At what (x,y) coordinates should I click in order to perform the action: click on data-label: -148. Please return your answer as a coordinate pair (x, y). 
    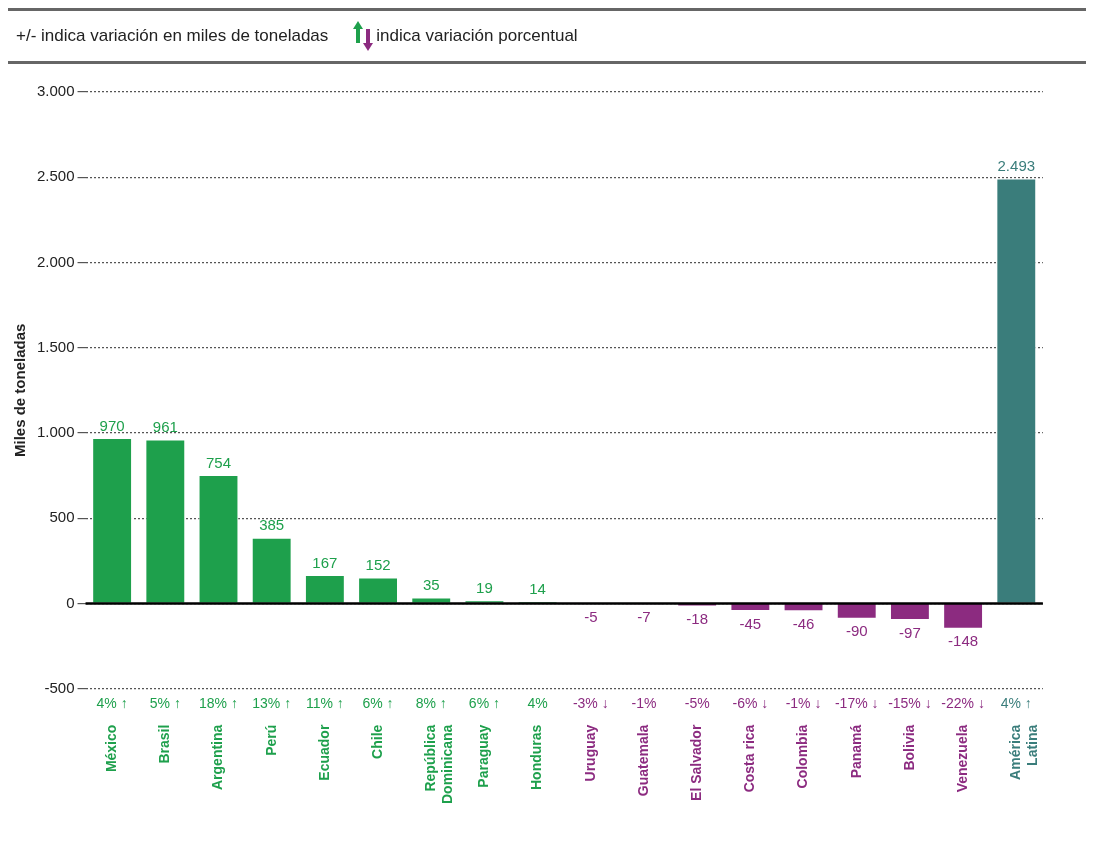
    Looking at the image, I should click on (963, 641).